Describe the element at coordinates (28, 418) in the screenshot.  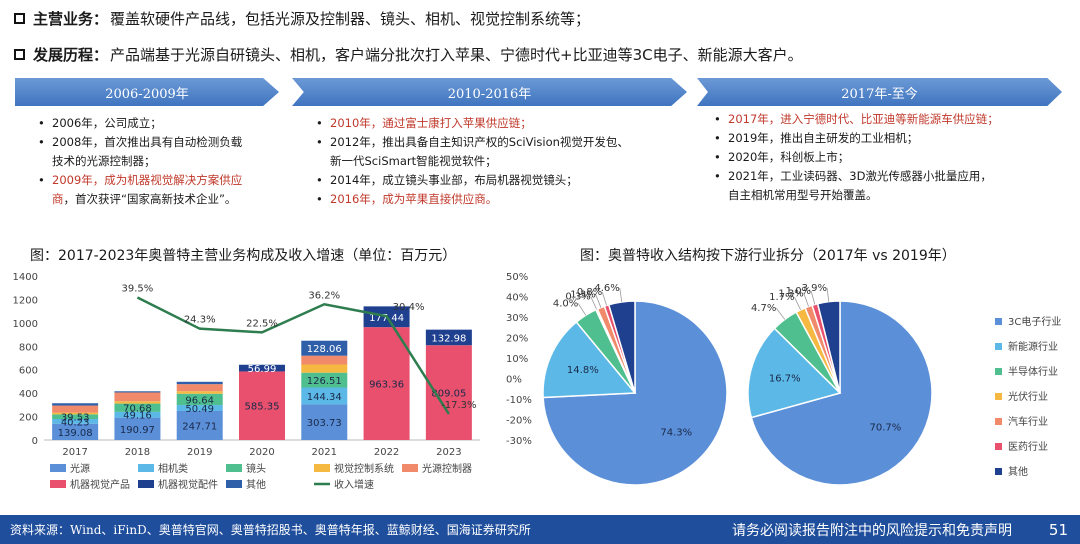
I see `y-tick-label: 200` at that location.